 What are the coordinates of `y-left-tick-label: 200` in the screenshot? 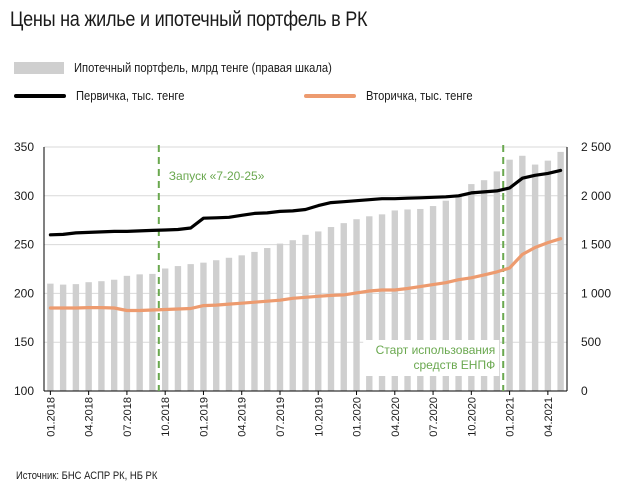 It's located at (24, 293).